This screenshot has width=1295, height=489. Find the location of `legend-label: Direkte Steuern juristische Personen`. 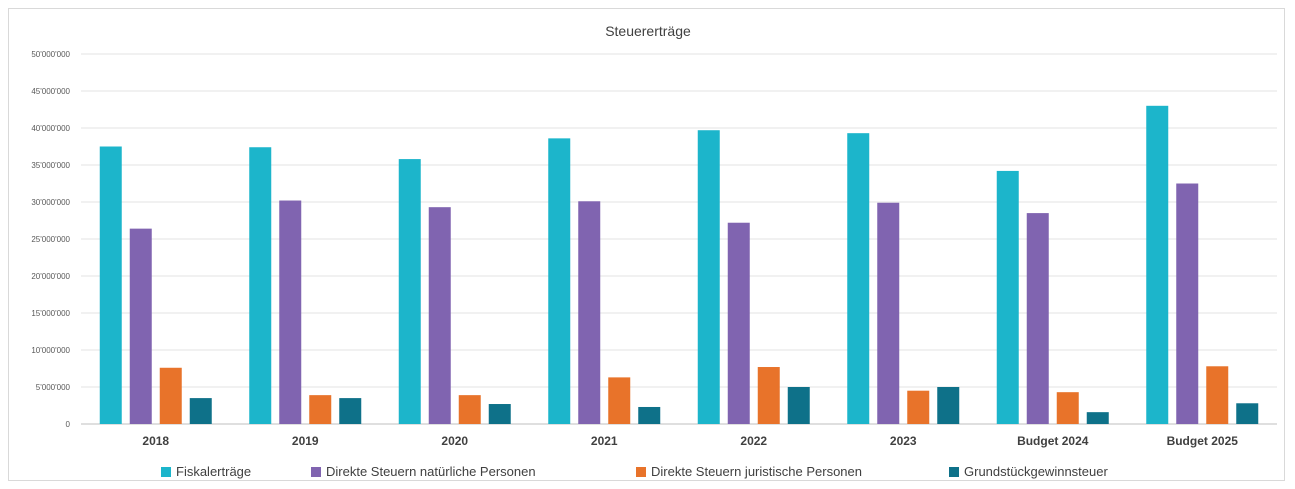

legend-label: Direkte Steuern juristische Personen is located at coordinates (756, 471).